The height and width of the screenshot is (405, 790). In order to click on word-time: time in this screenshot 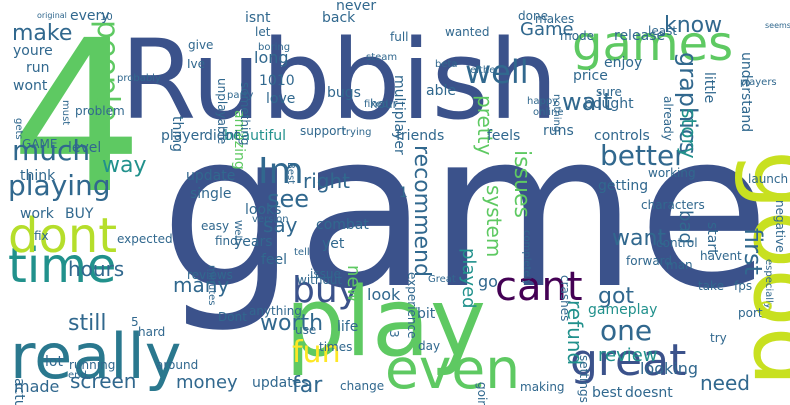, I will do `click(62, 266)`.